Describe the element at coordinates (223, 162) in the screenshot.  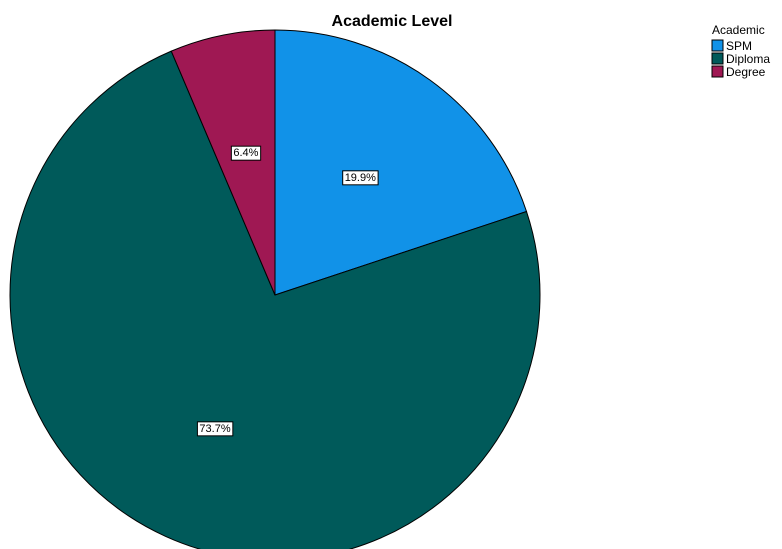
I see `pie-slice-degree` at that location.